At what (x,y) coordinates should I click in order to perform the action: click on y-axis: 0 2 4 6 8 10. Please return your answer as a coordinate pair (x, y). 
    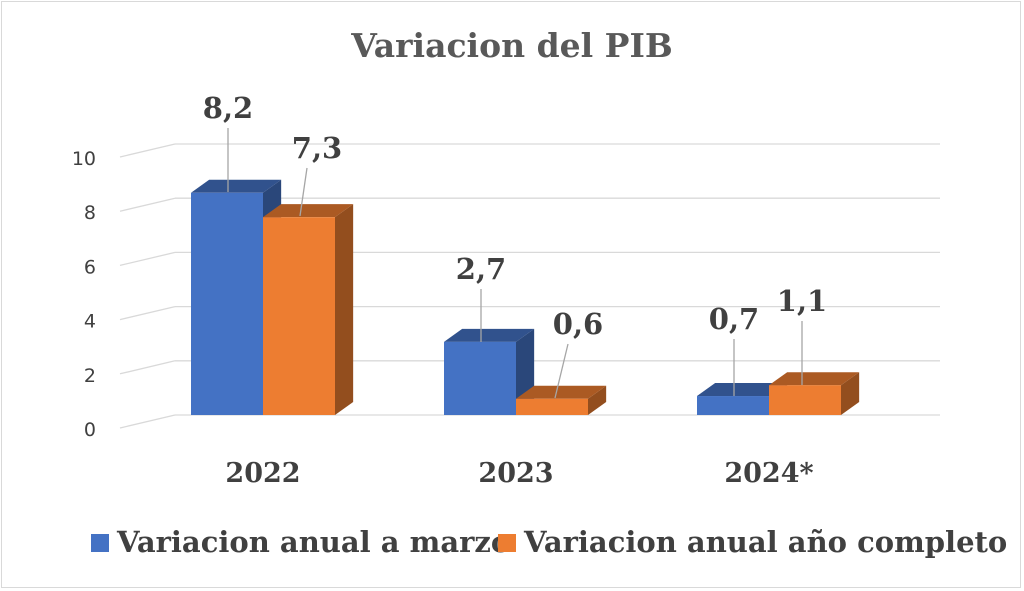
    Looking at the image, I should click on (84, 294).